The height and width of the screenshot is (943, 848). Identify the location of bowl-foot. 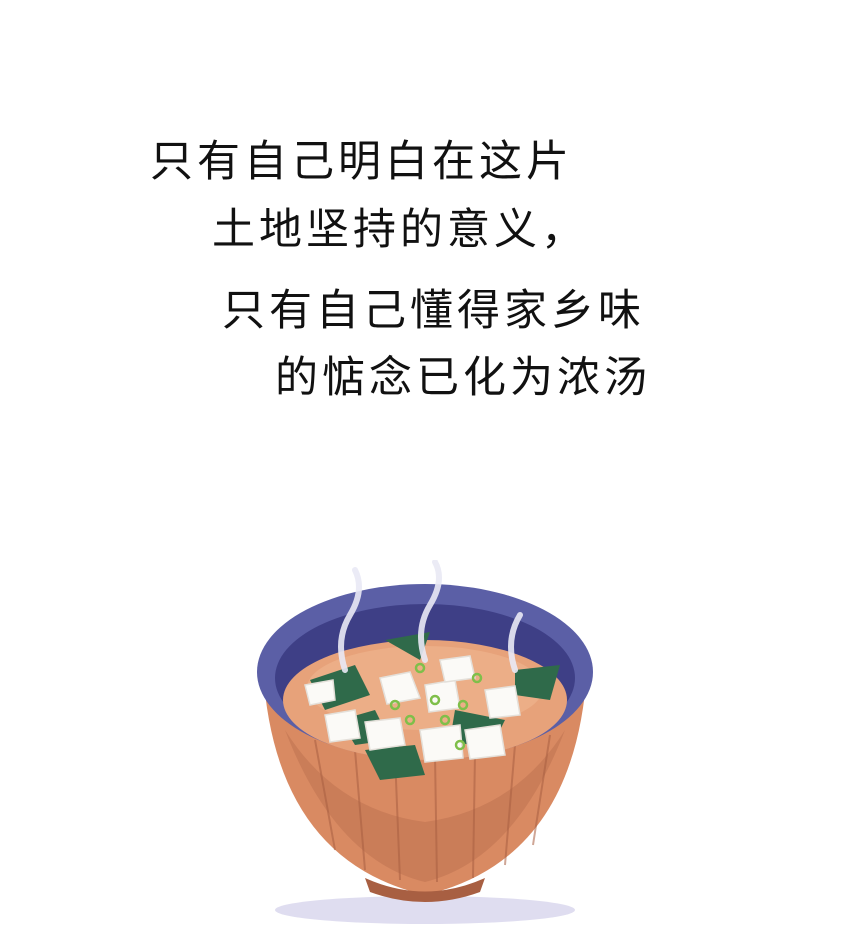
(425, 890).